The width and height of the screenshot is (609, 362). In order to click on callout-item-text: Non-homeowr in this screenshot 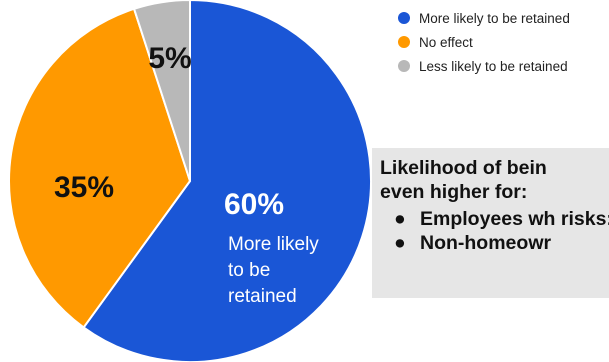, I will do `click(486, 243)`.